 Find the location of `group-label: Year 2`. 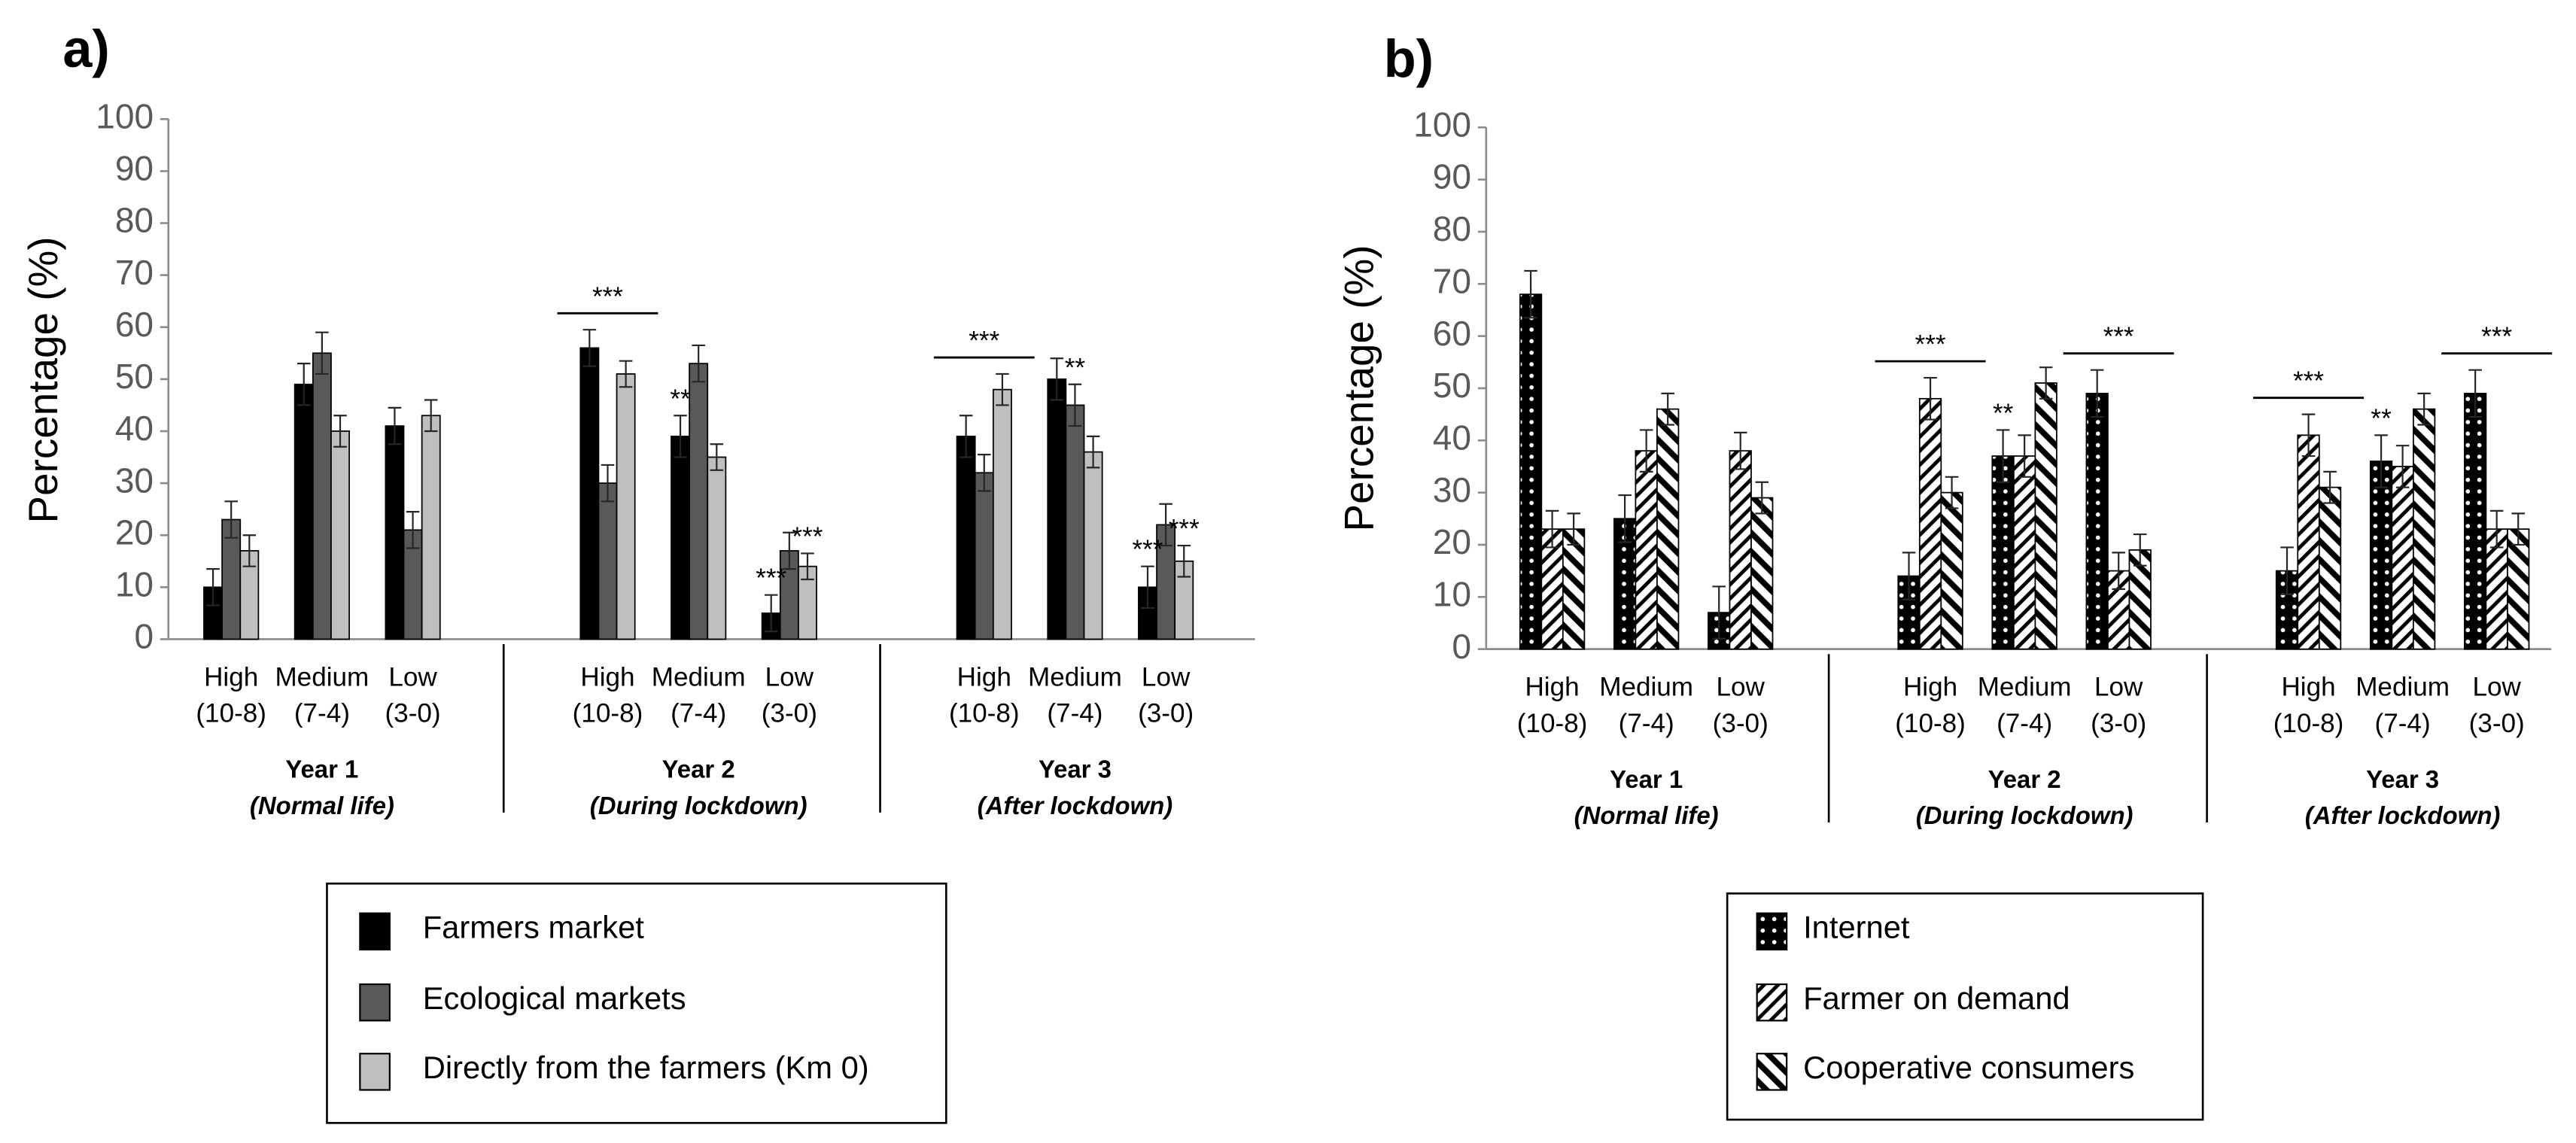

group-label: Year 2 is located at coordinates (2024, 779).